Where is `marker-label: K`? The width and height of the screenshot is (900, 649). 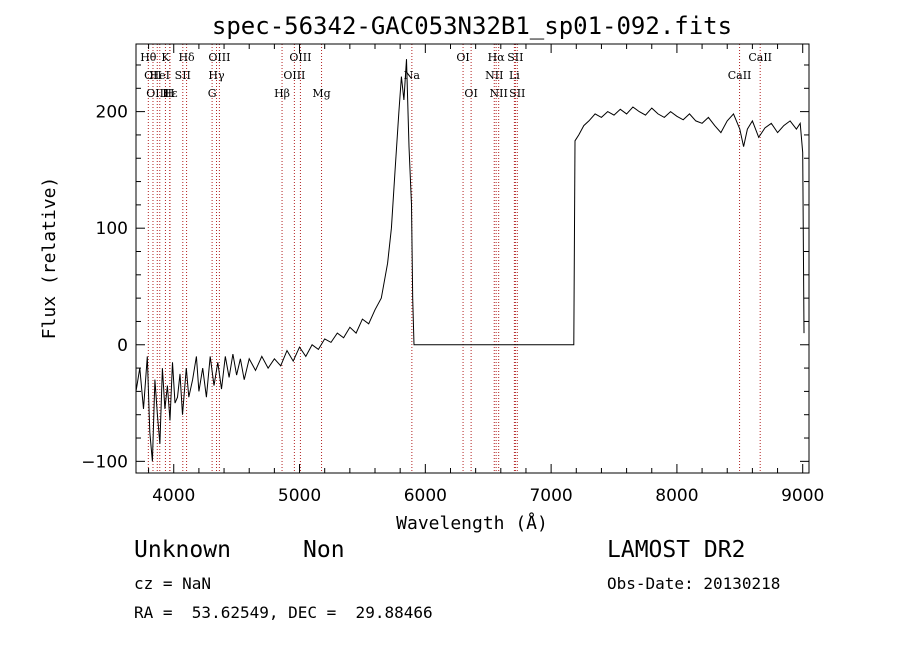 marker-label: K is located at coordinates (165, 57).